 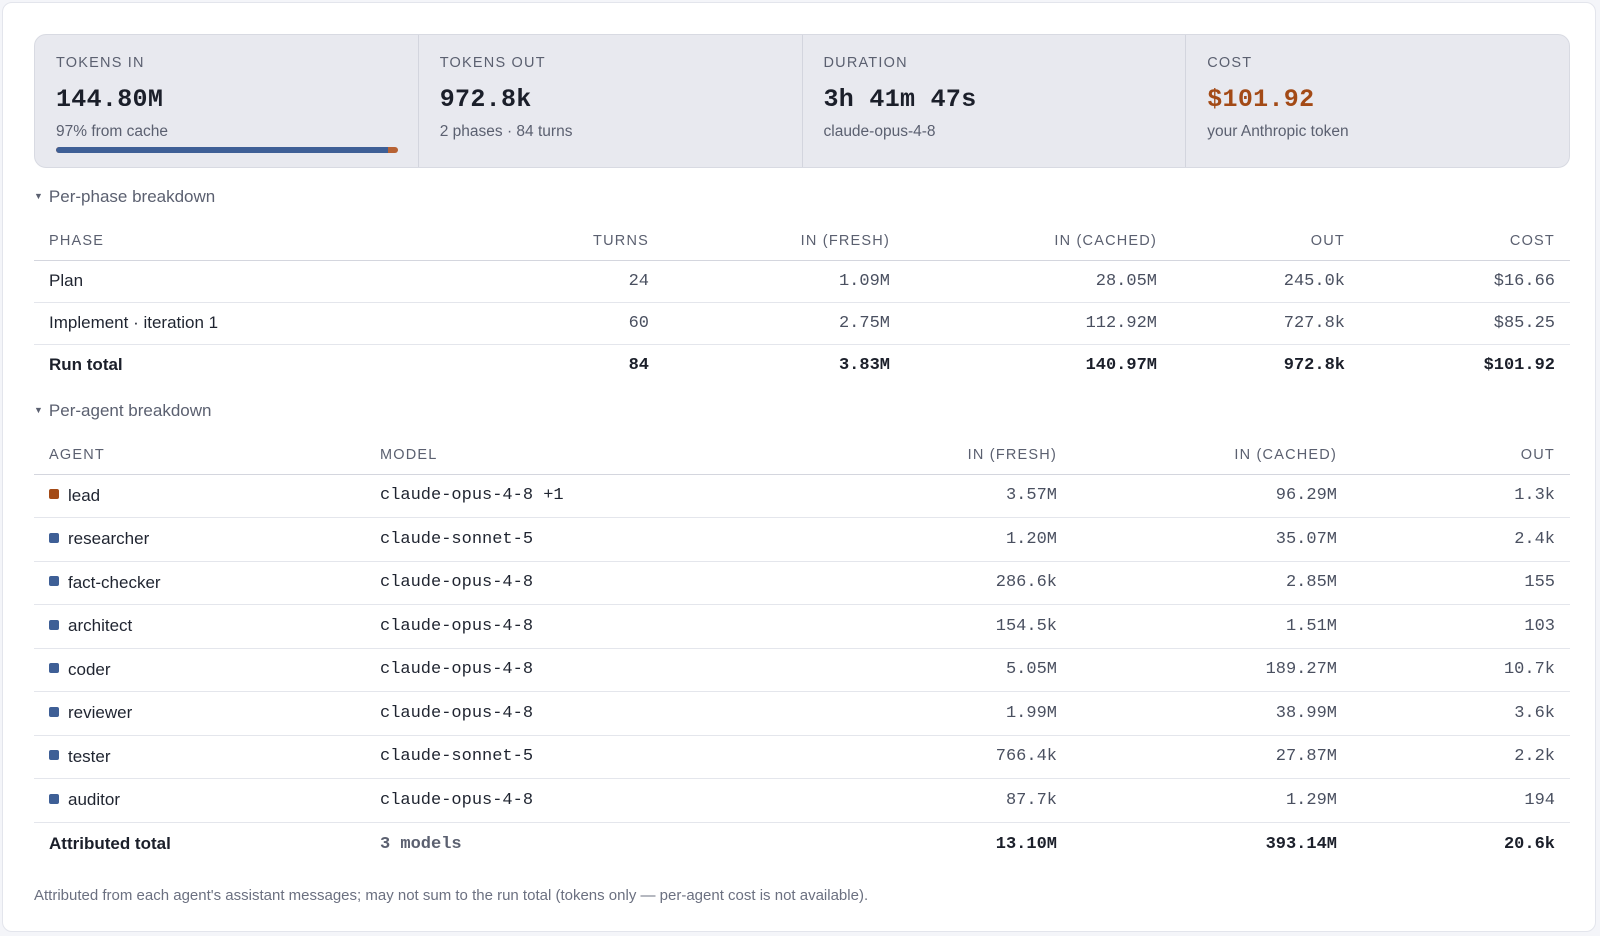 What do you see at coordinates (227, 101) in the screenshot?
I see `stat-tokens-in: TOKENS IN 144.80M 97% from cache` at bounding box center [227, 101].